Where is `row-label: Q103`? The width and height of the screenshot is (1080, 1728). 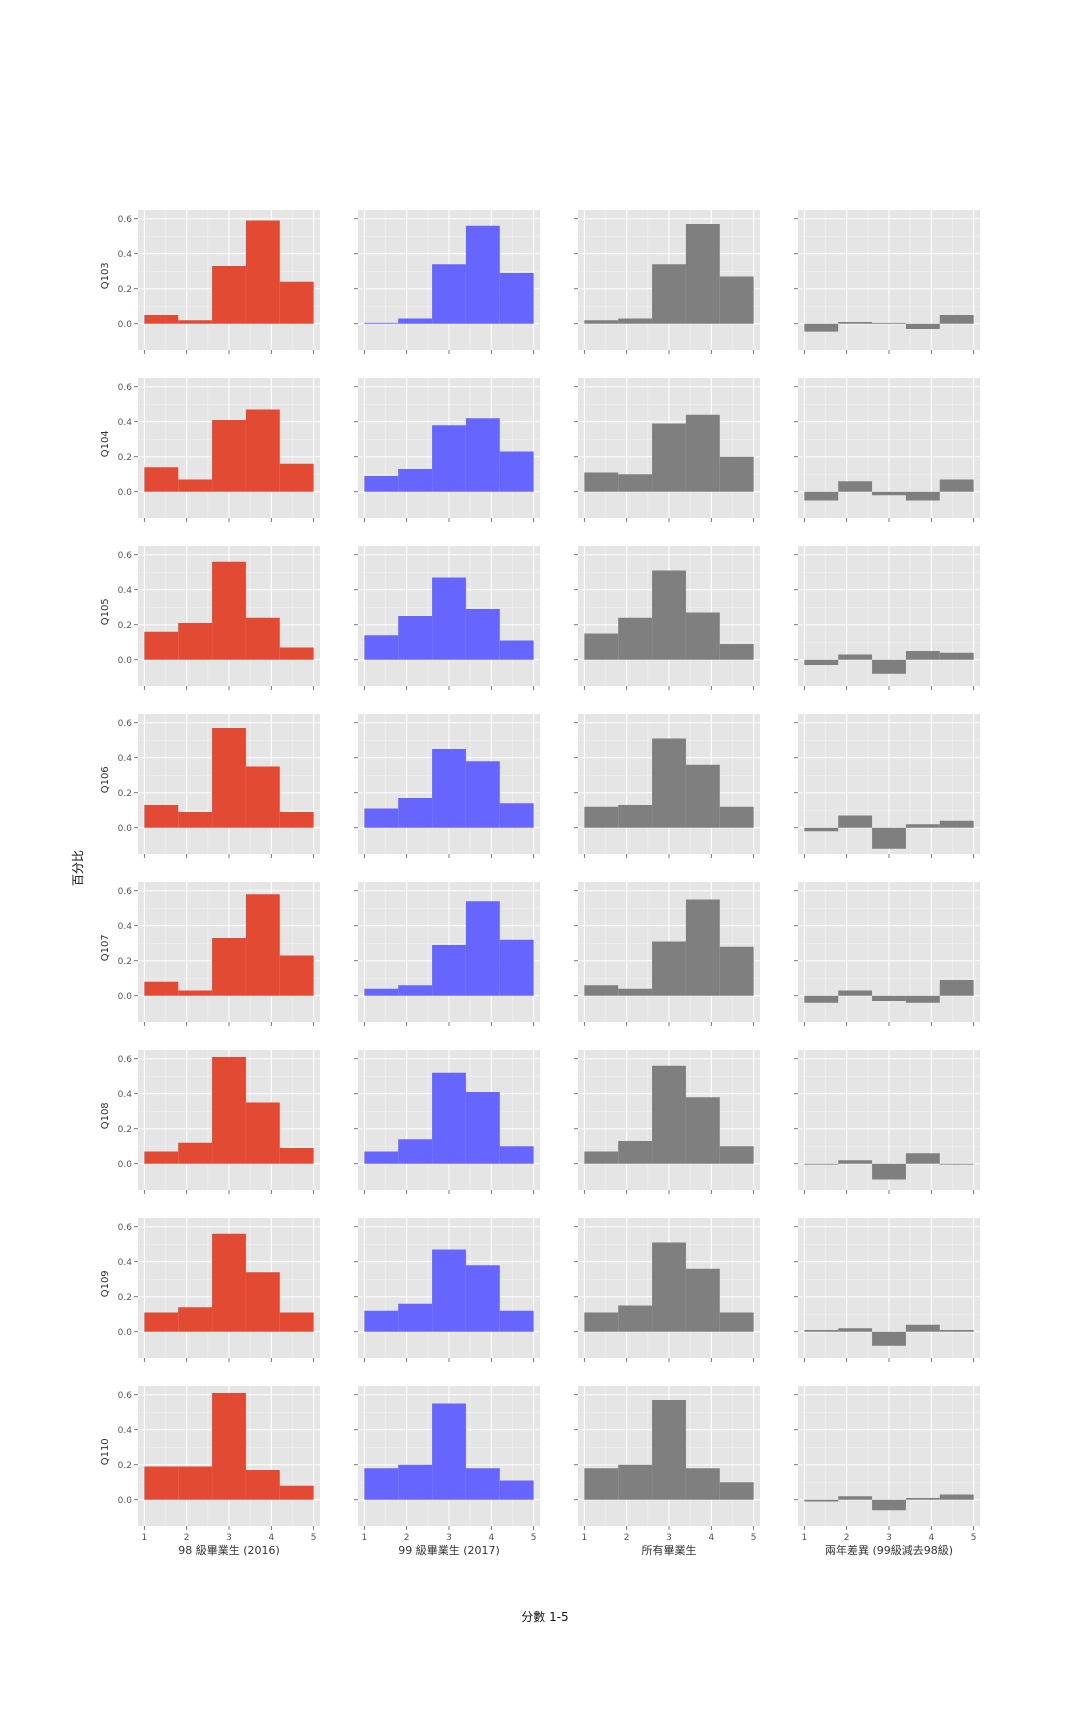 row-label: Q103 is located at coordinates (105, 275).